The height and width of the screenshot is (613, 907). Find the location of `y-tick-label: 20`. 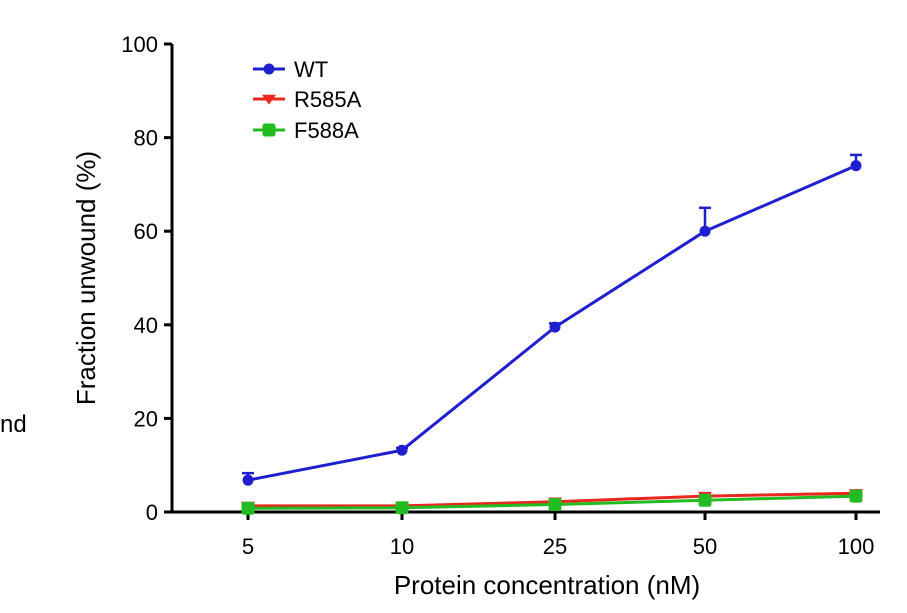

y-tick-label: 20 is located at coordinates (146, 418).